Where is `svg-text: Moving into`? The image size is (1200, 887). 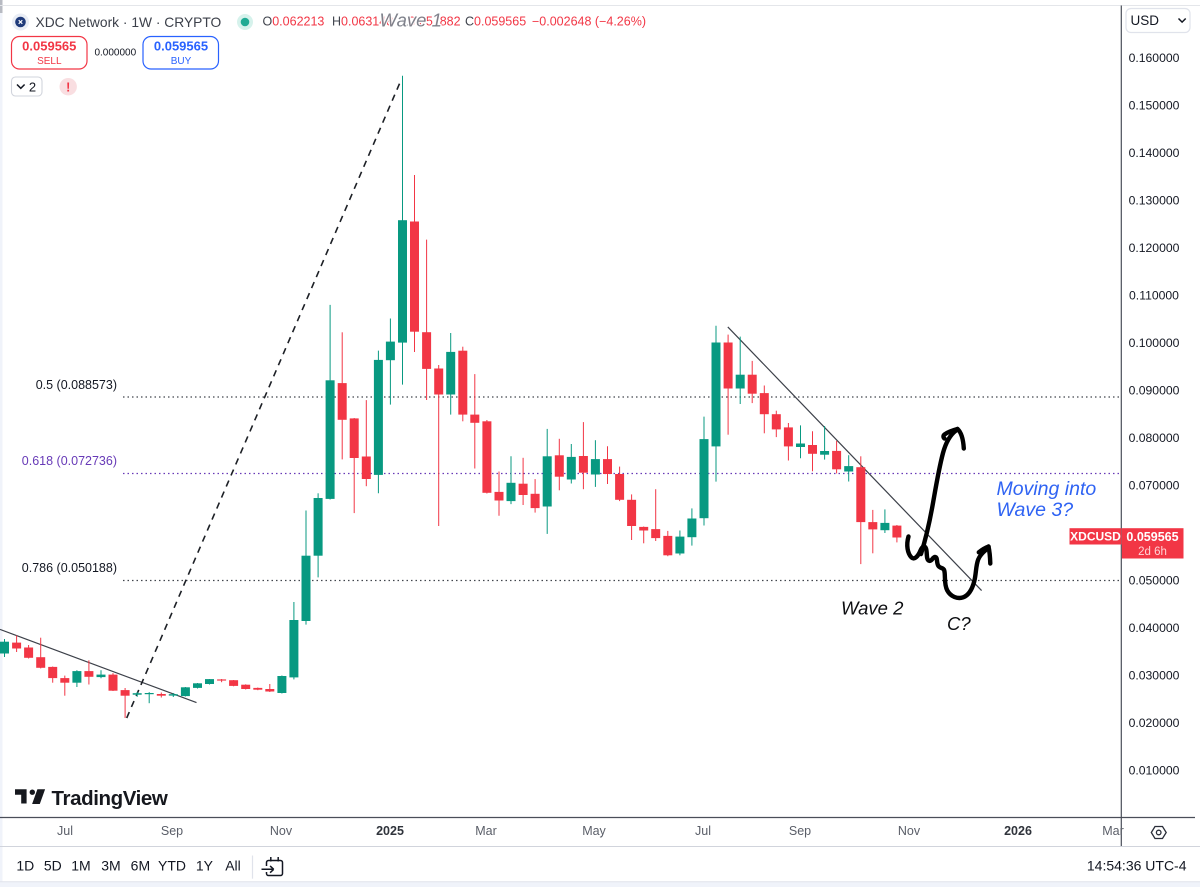 svg-text: Moving into is located at coordinates (1047, 489).